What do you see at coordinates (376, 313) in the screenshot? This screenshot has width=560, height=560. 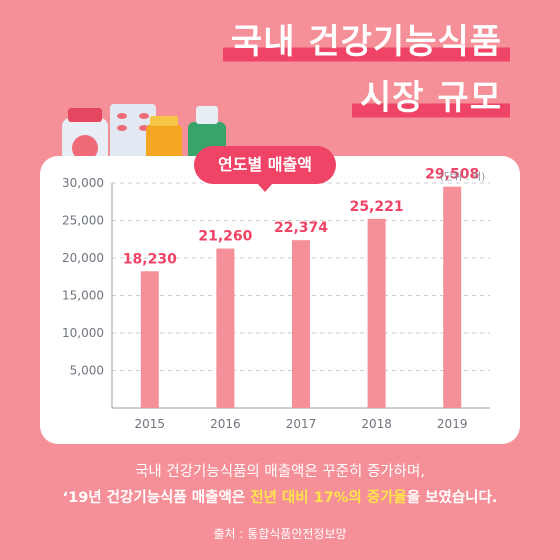 I see `bar-2018` at bounding box center [376, 313].